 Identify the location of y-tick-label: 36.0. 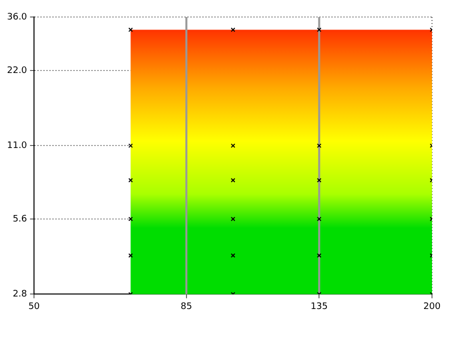
(17, 17).